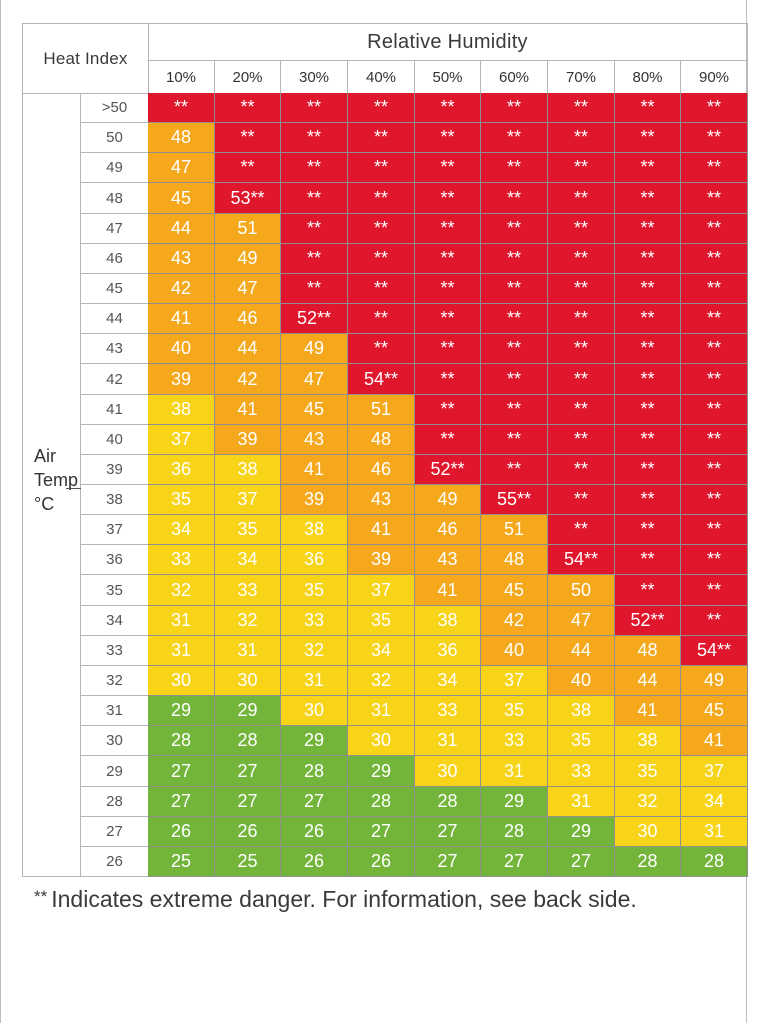 The width and height of the screenshot is (768, 1024). I want to click on heat-index-cell: 38, so click(248, 470).